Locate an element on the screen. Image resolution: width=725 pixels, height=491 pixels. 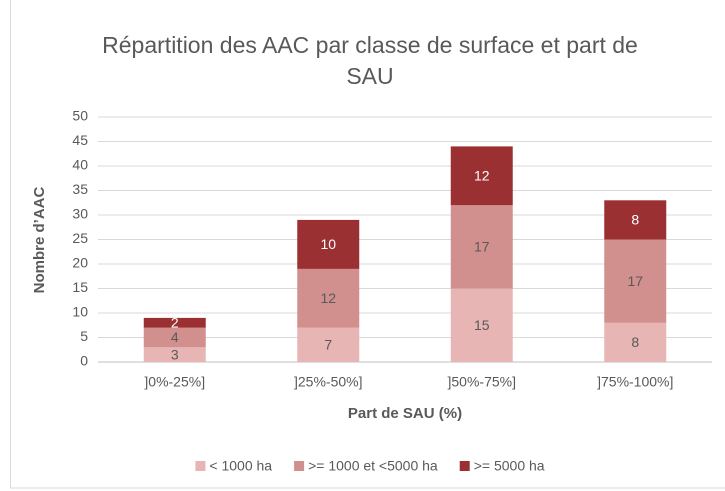
y-tick-label: 5 is located at coordinates (84, 336).